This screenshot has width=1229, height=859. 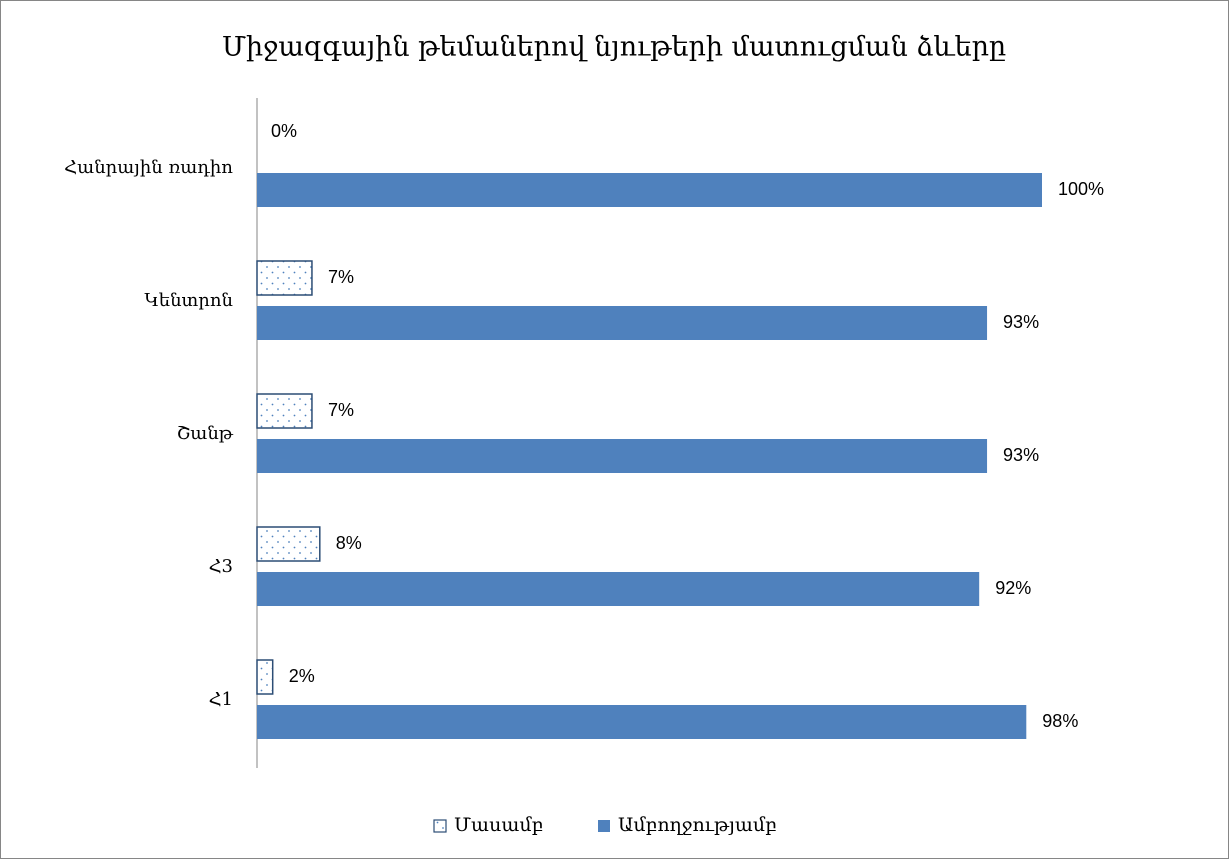 I want to click on data-label: 2%, so click(x=302, y=676).